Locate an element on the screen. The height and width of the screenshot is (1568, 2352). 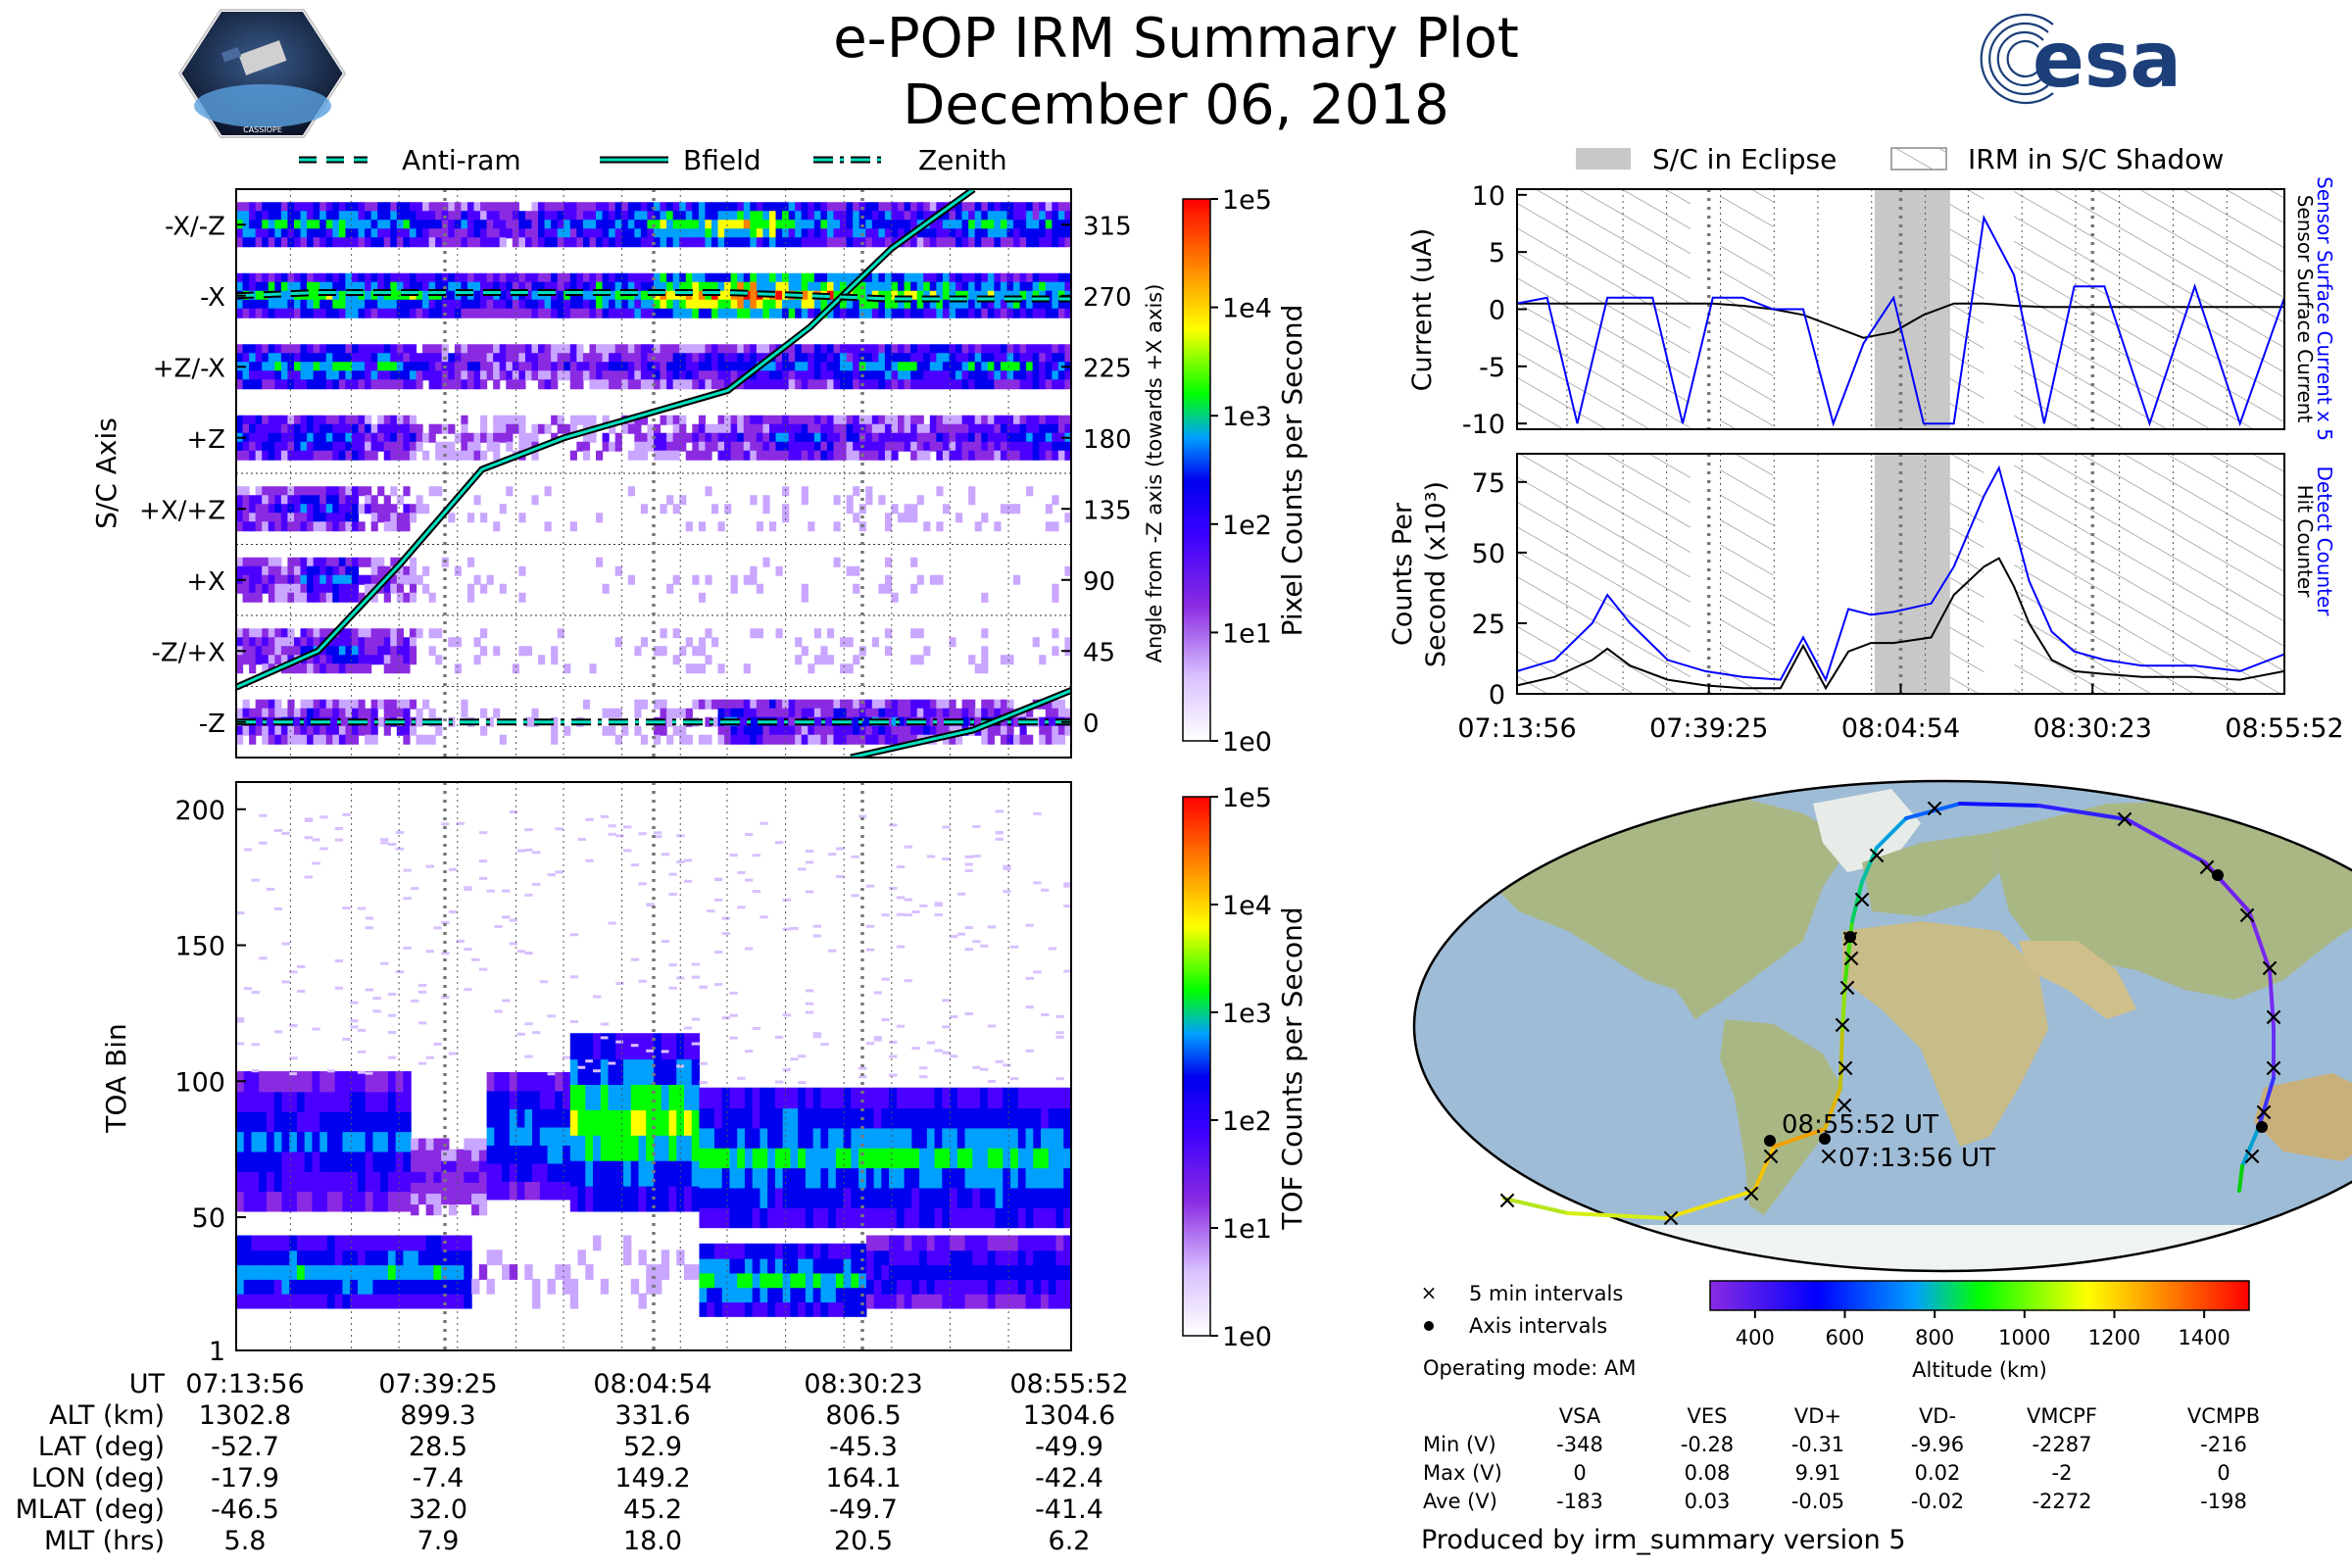
bfield-trace-wrap is located at coordinates (960, 723).